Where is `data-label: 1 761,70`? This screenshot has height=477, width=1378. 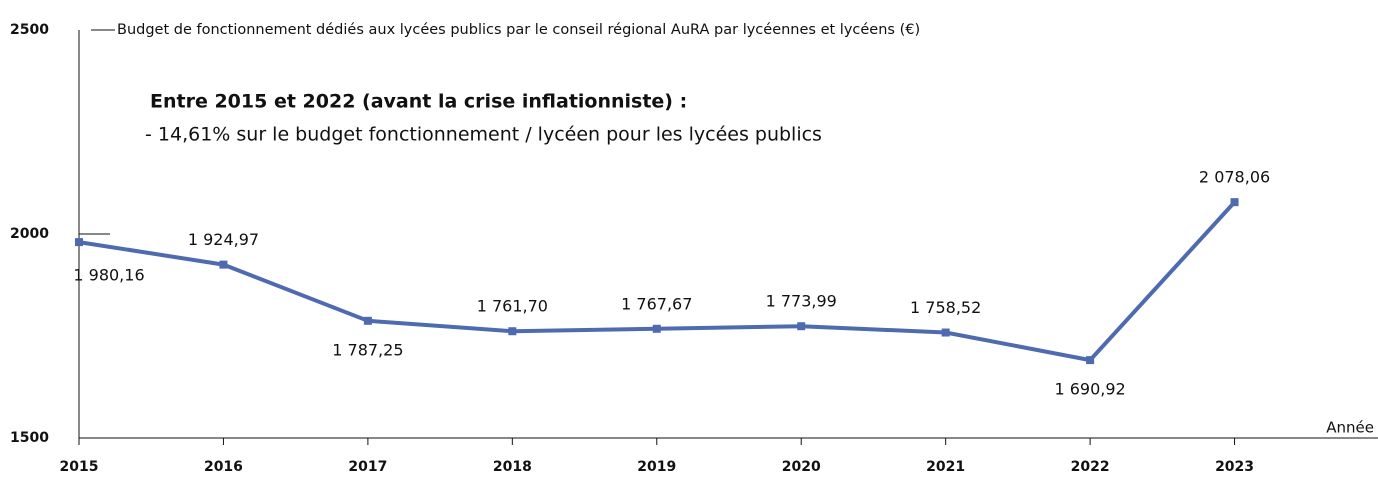 data-label: 1 761,70 is located at coordinates (512, 306).